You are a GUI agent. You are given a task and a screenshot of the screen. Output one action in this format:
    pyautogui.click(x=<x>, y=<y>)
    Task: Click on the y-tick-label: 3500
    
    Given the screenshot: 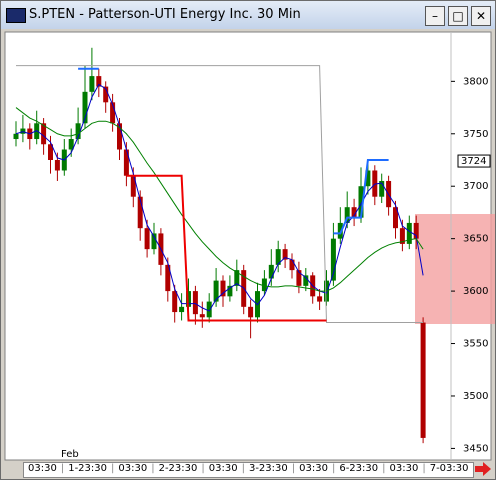 What is the action you would take?
    pyautogui.click(x=475, y=396)
    